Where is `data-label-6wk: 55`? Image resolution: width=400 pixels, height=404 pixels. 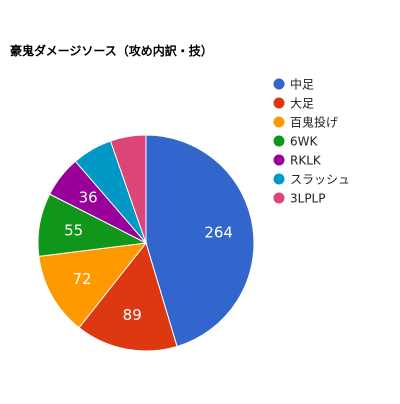 data-label-6wk: 55 is located at coordinates (73, 230).